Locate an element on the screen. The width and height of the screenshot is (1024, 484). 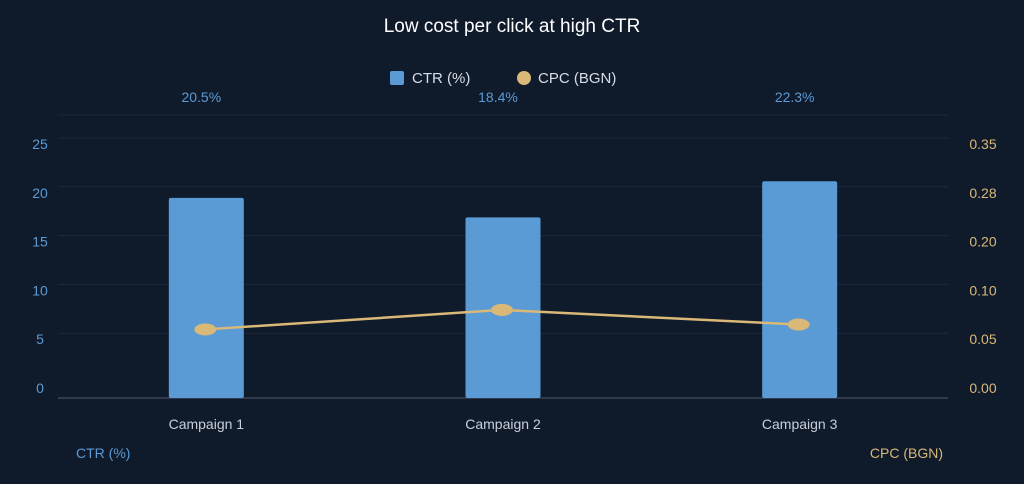
y-left-tick-label: 10 is located at coordinates (40, 290).